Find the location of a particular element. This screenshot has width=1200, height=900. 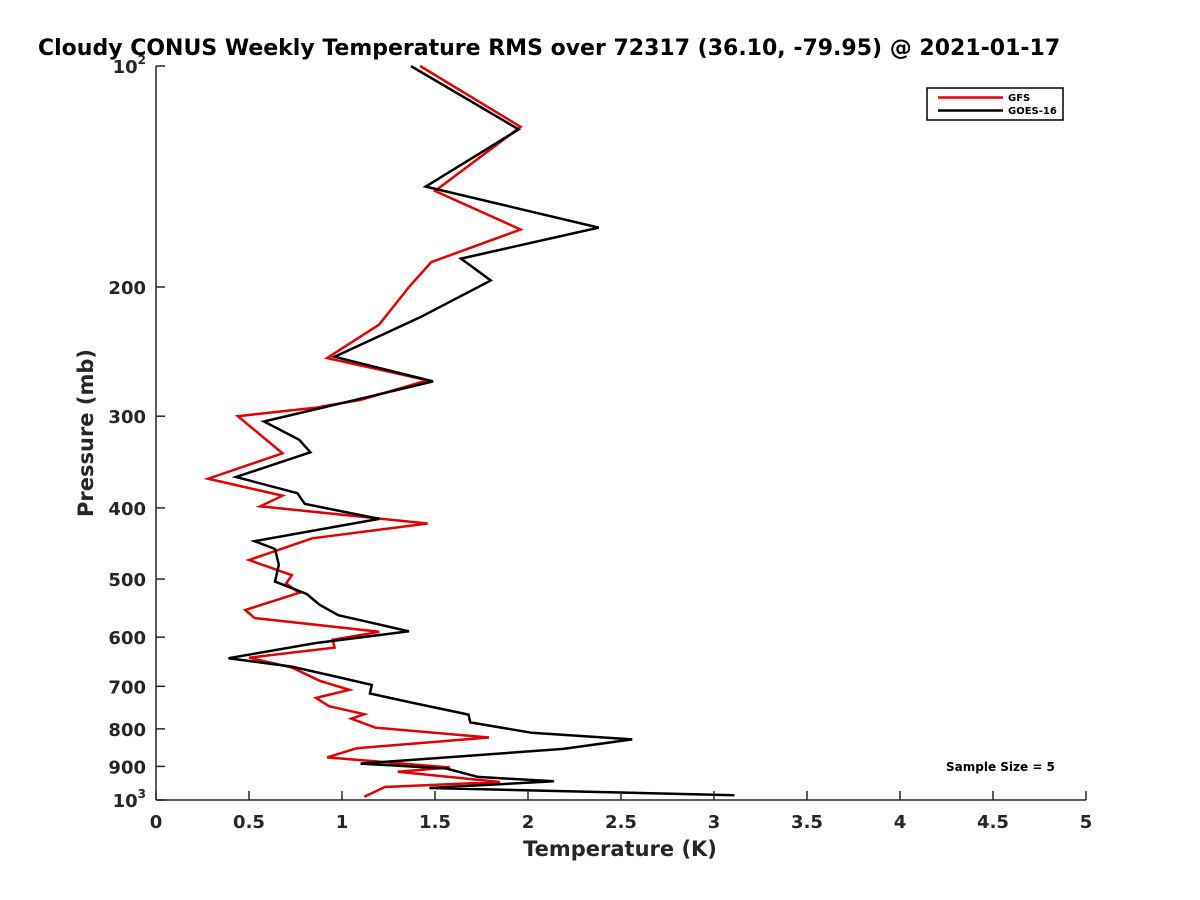

y-tick-label: 400 is located at coordinates (127, 509).